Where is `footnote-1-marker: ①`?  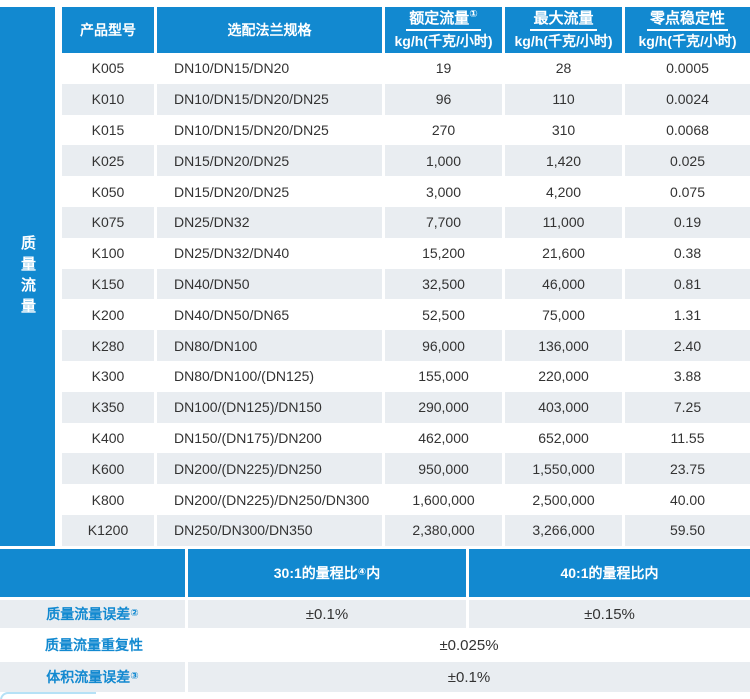
footnote-1-marker: ① is located at coordinates (473, 14).